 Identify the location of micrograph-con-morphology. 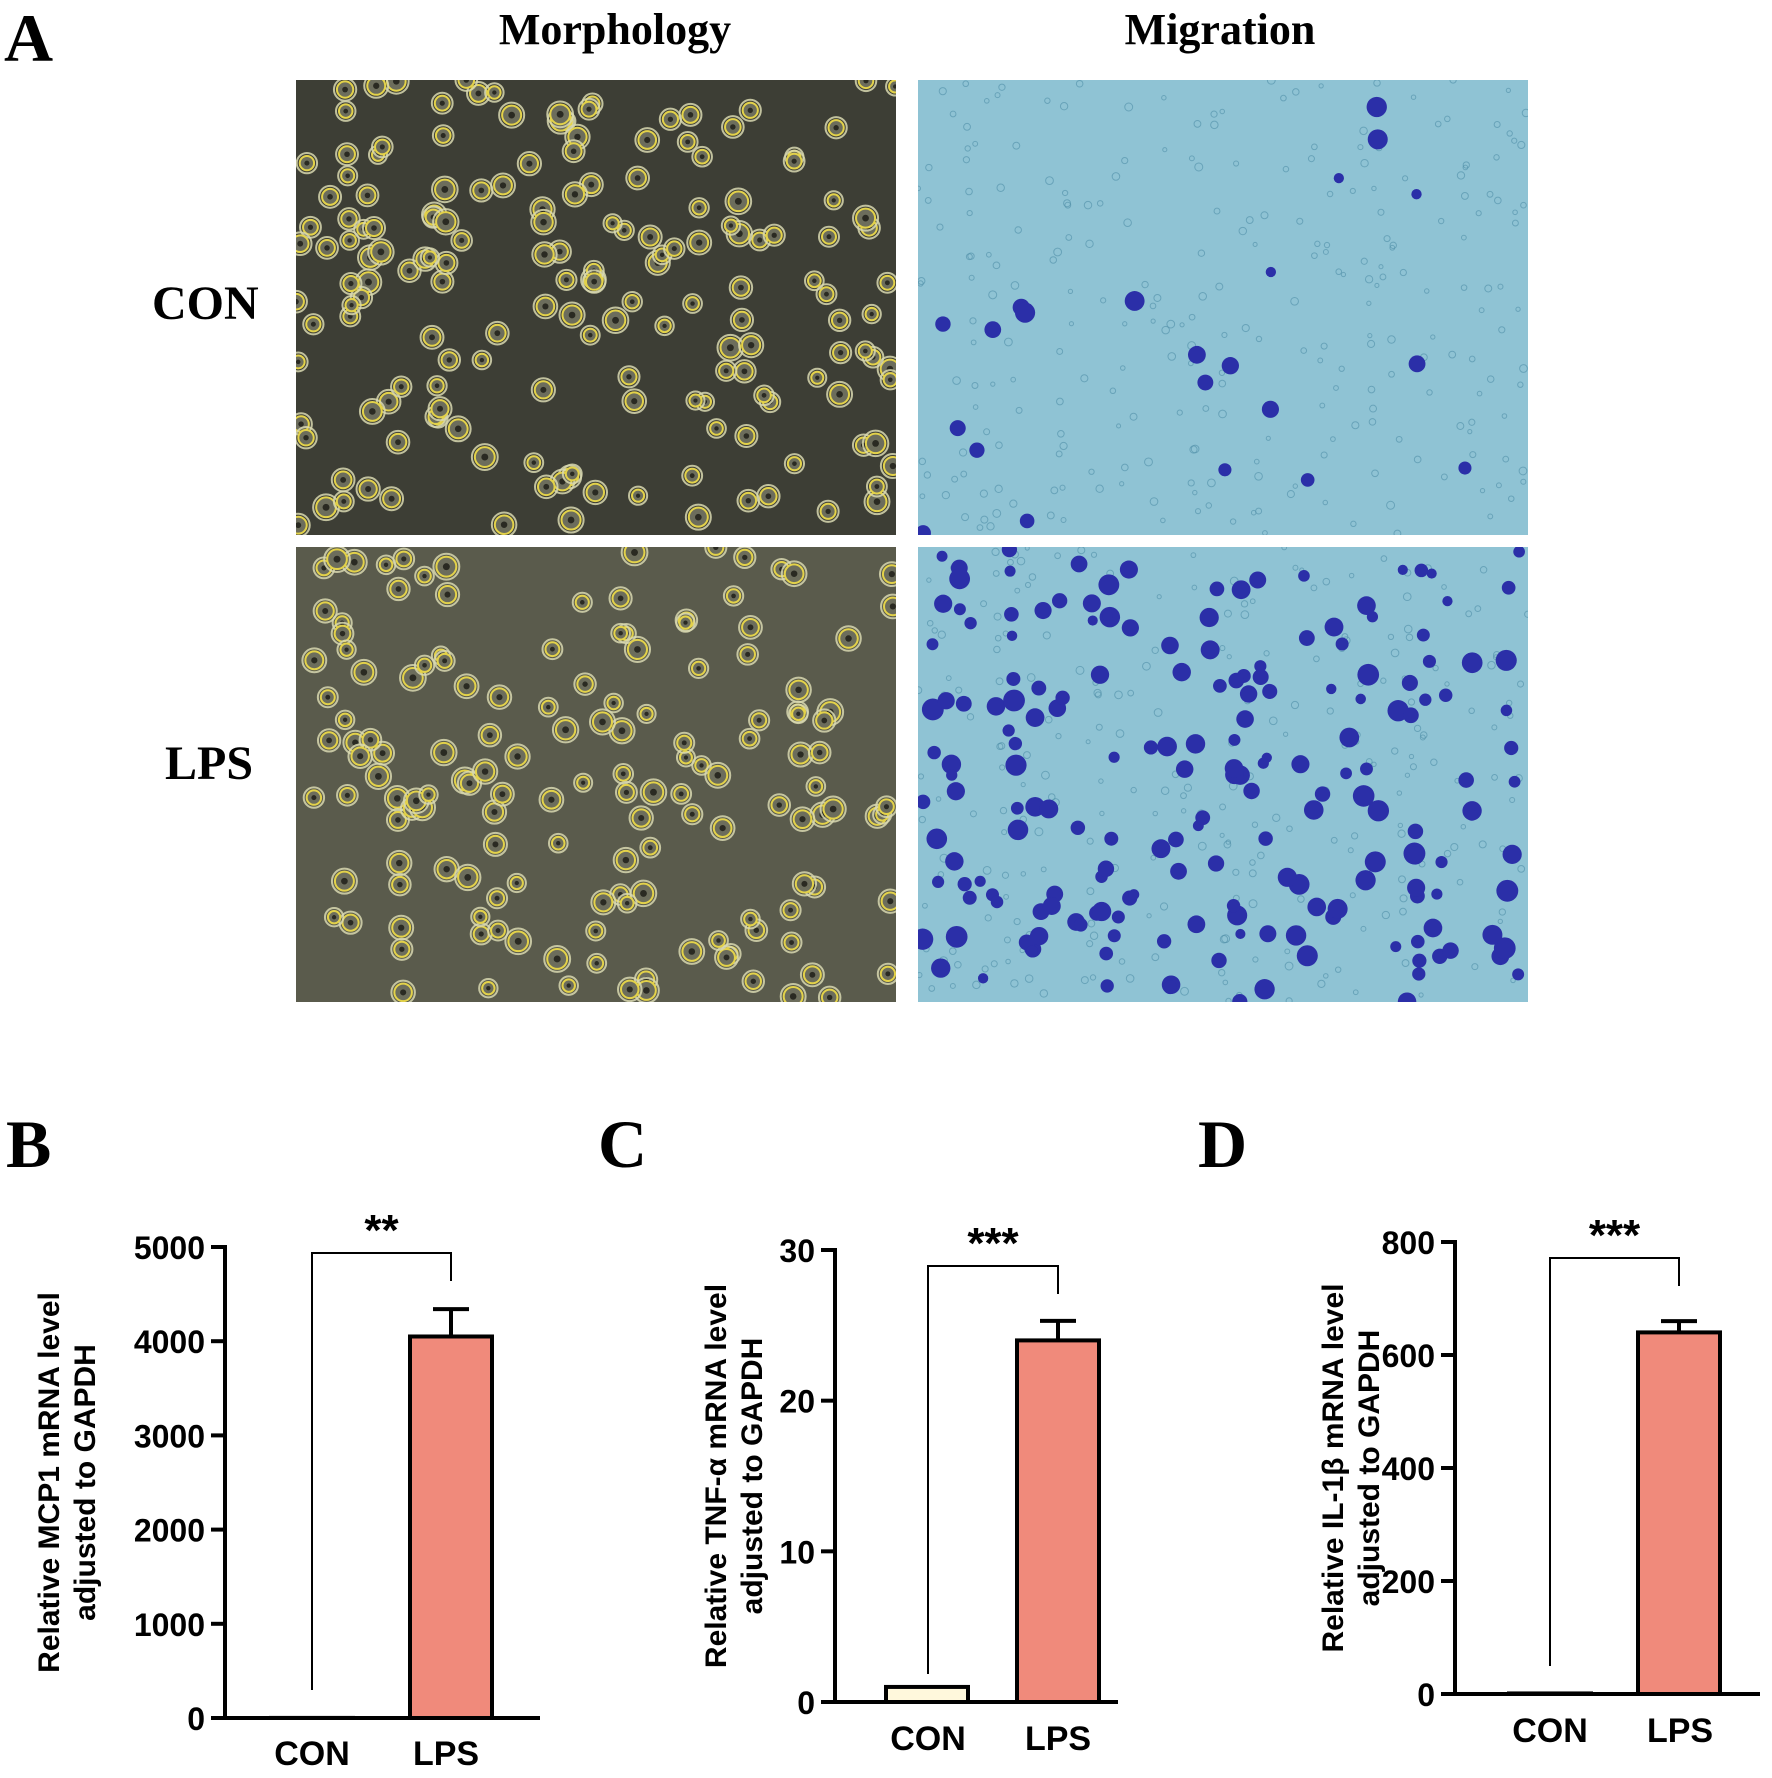
(596, 307).